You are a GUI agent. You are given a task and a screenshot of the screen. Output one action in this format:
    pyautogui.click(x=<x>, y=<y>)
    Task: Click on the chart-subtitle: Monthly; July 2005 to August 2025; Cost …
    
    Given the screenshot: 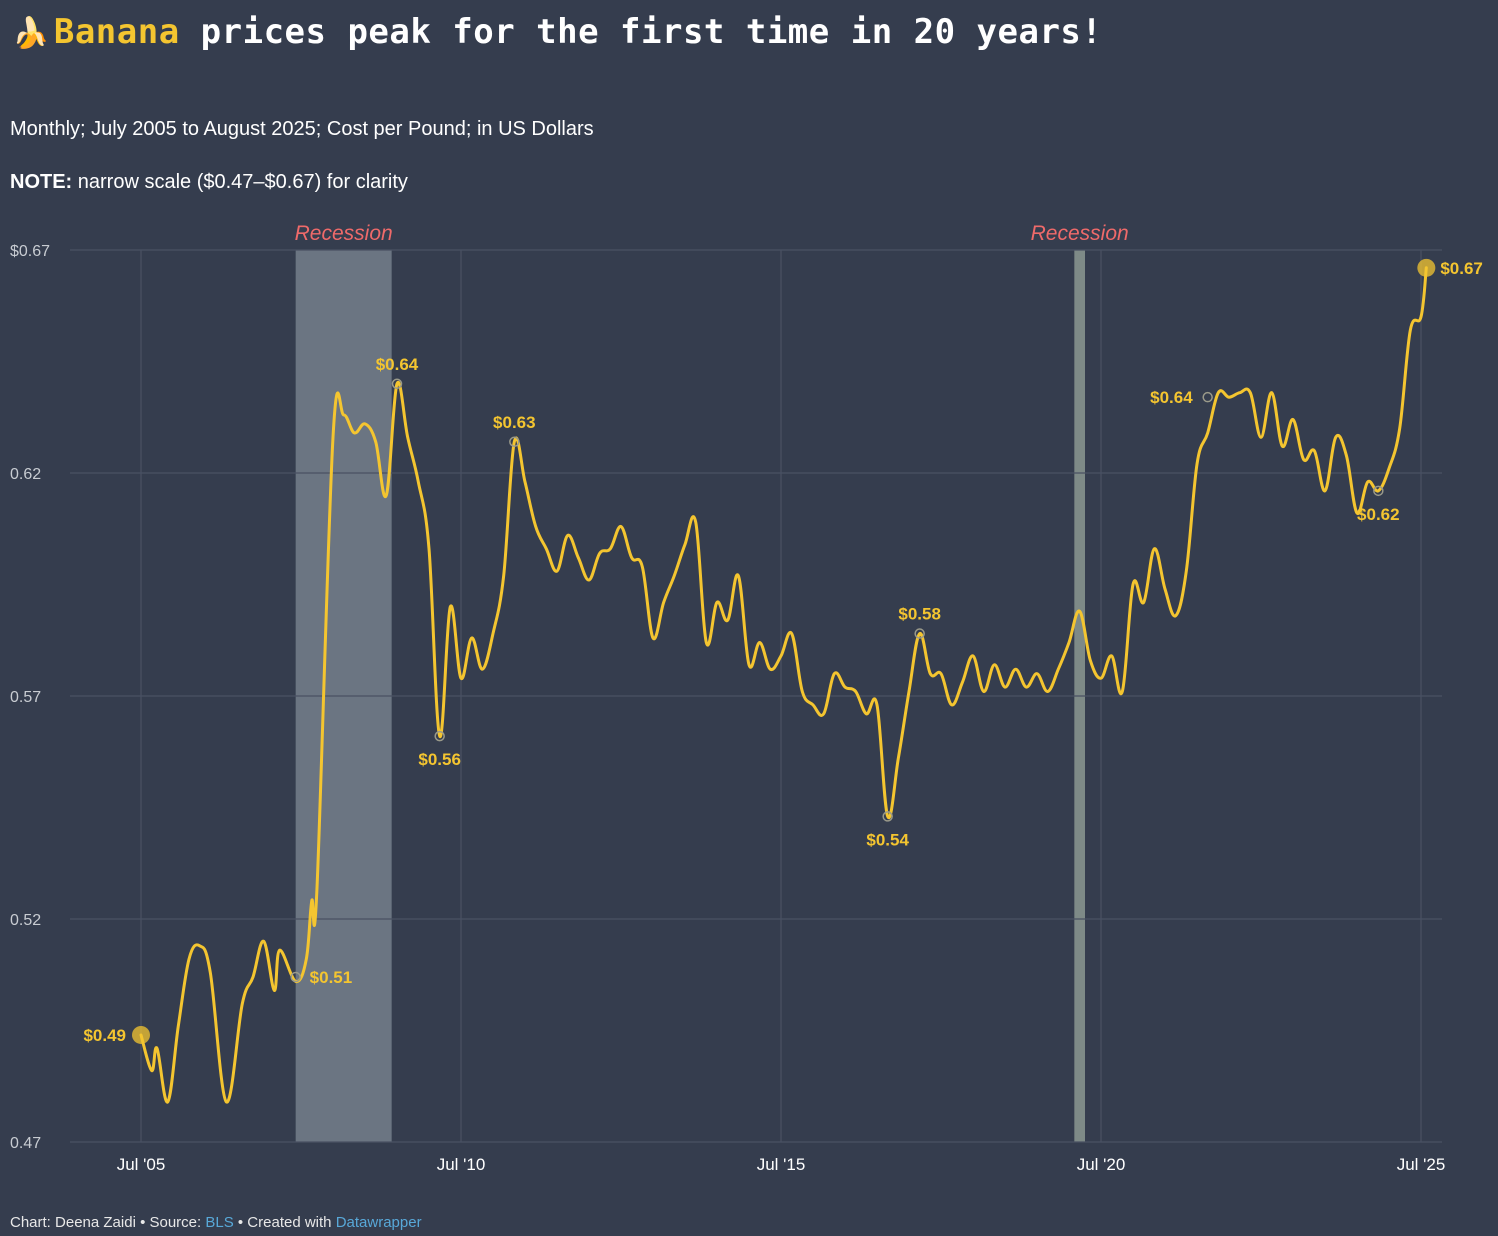 What is the action you would take?
    pyautogui.click(x=302, y=129)
    